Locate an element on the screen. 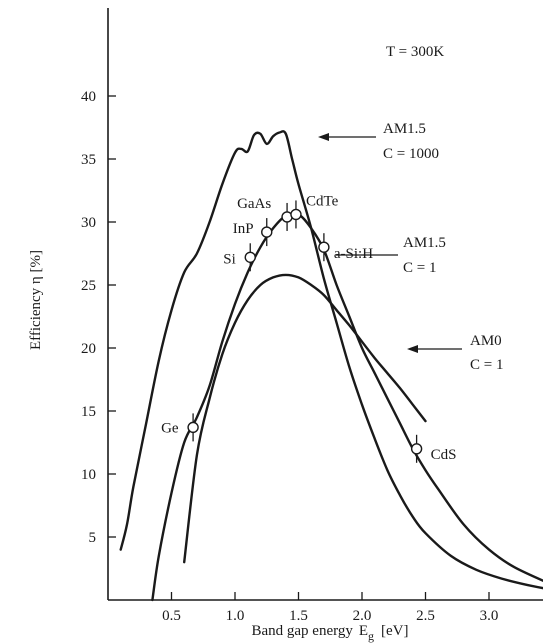 This screenshot has height=643, width=543. am15-c1000-line2: C = 1000 is located at coordinates (411, 154).